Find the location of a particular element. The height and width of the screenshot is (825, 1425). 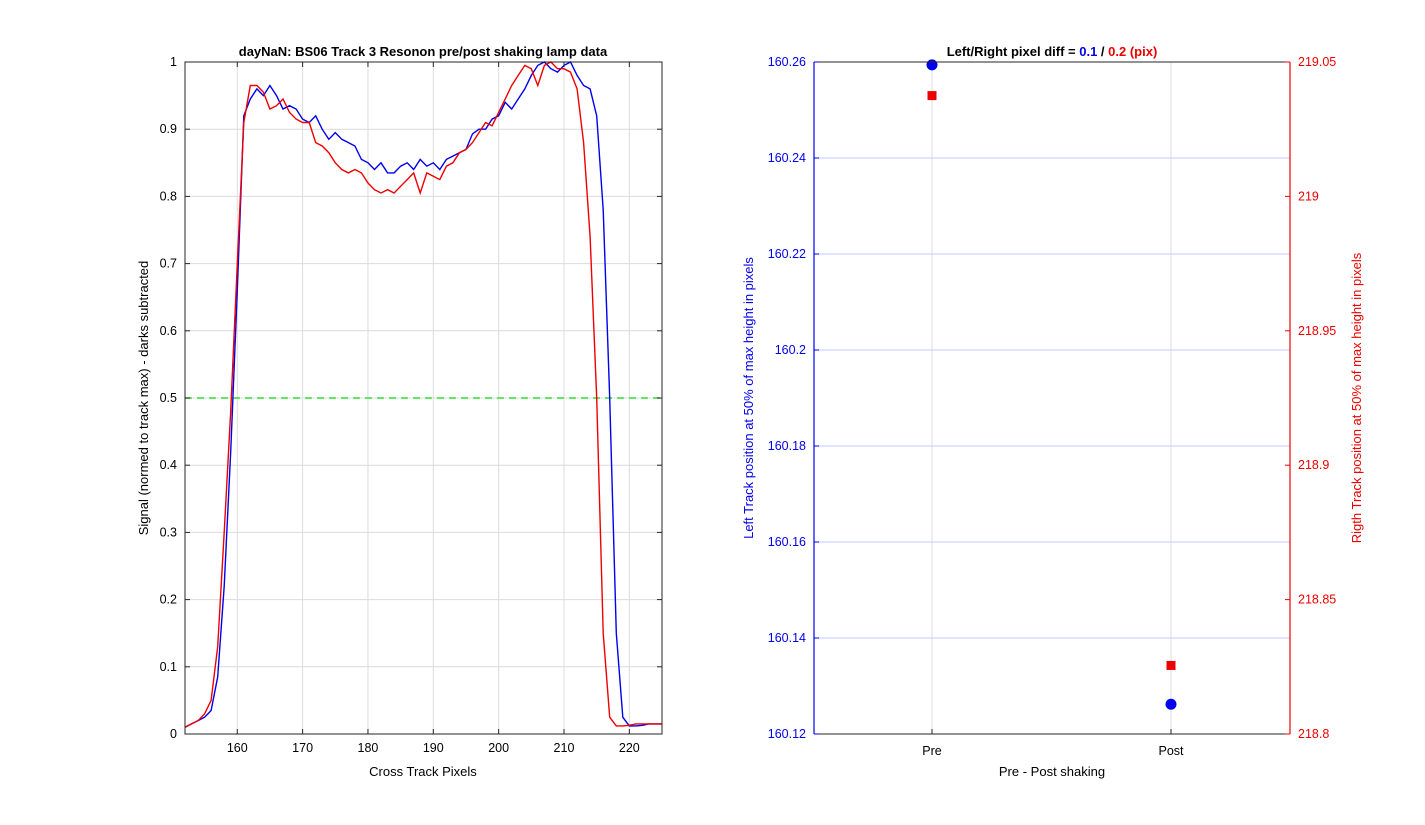

x-tick-label: 210 is located at coordinates (564, 748).